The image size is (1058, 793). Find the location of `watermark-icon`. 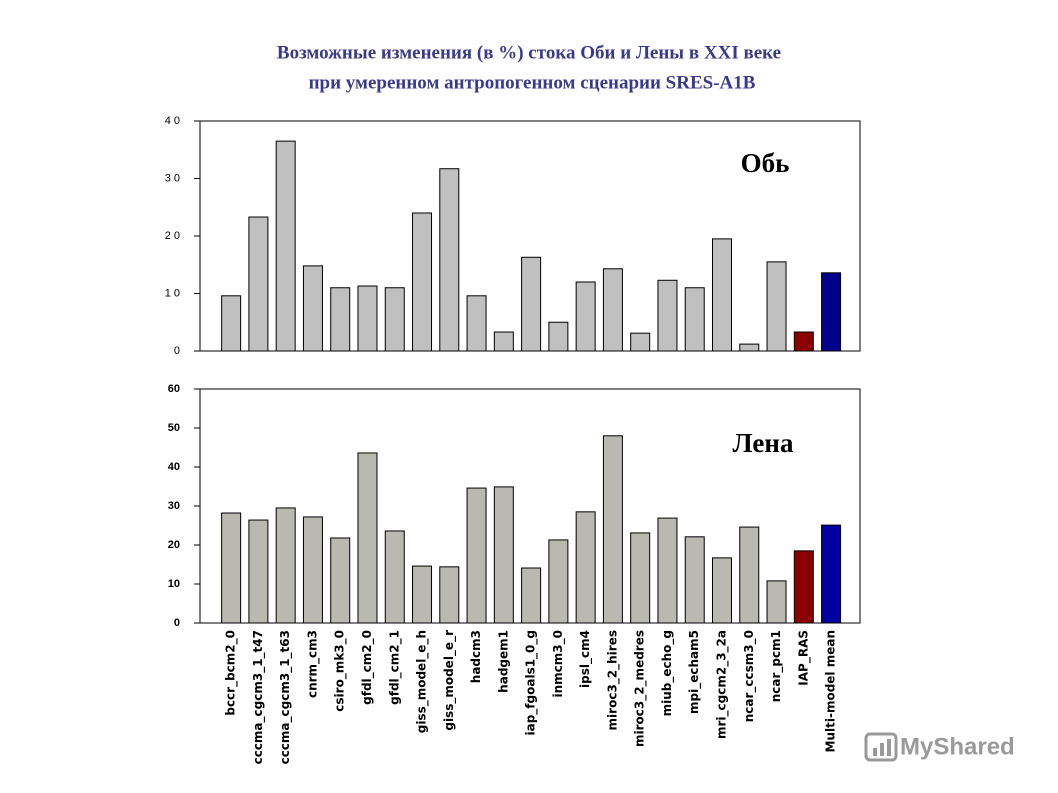

watermark-icon is located at coordinates (881, 747).